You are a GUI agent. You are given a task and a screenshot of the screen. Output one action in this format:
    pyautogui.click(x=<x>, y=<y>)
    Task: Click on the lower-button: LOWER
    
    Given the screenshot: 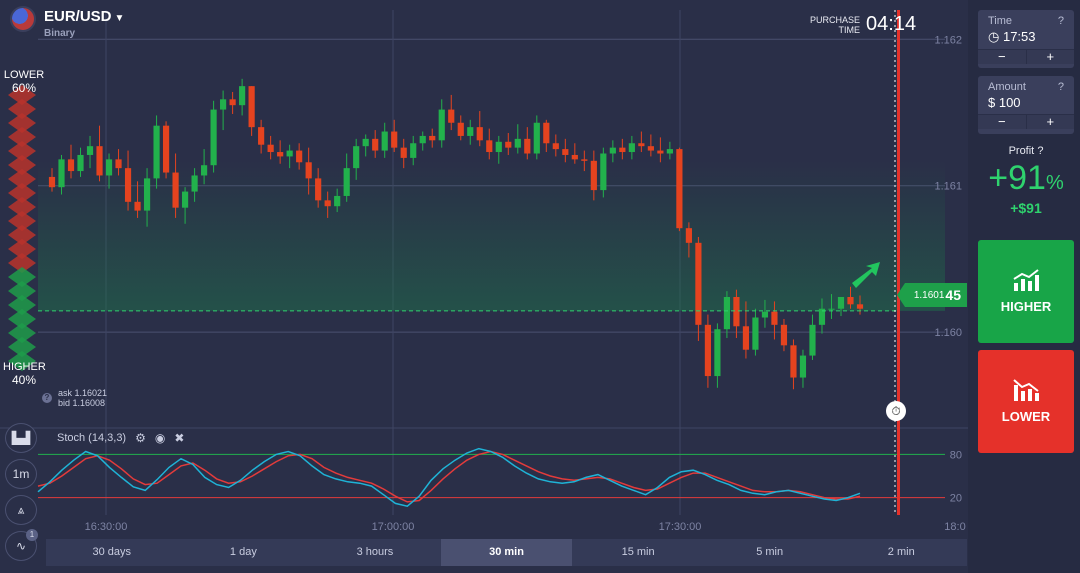 What is the action you would take?
    pyautogui.click(x=1026, y=401)
    